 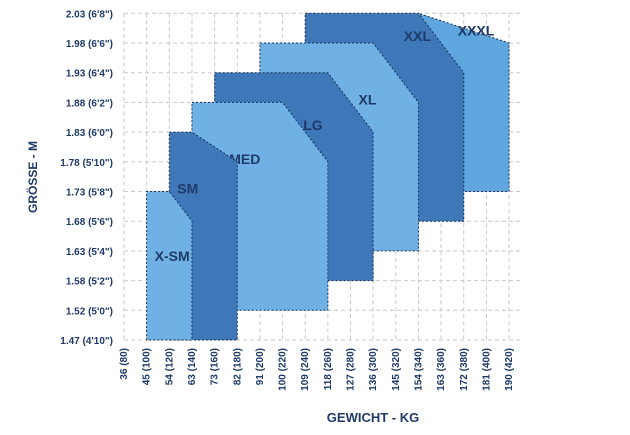 I want to click on y-tick-label: 1.93 (6'4"), so click(x=89, y=74).